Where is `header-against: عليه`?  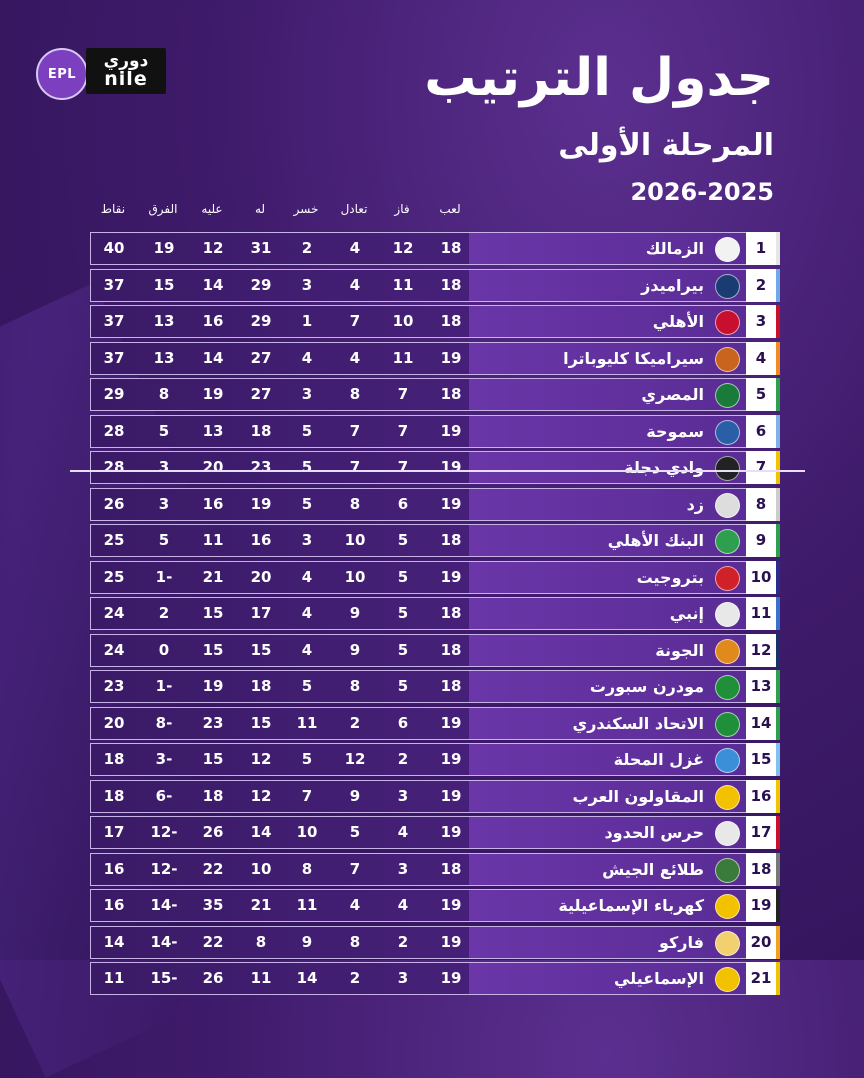 header-against: عليه is located at coordinates (212, 209).